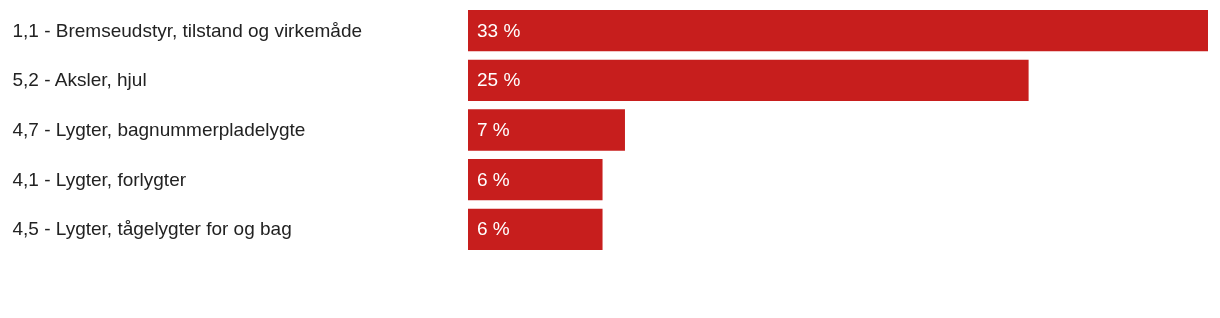  Describe the element at coordinates (152, 229) in the screenshot. I see `y-tick-label: 4,5 - Lygter, tågelygter for og bag` at that location.